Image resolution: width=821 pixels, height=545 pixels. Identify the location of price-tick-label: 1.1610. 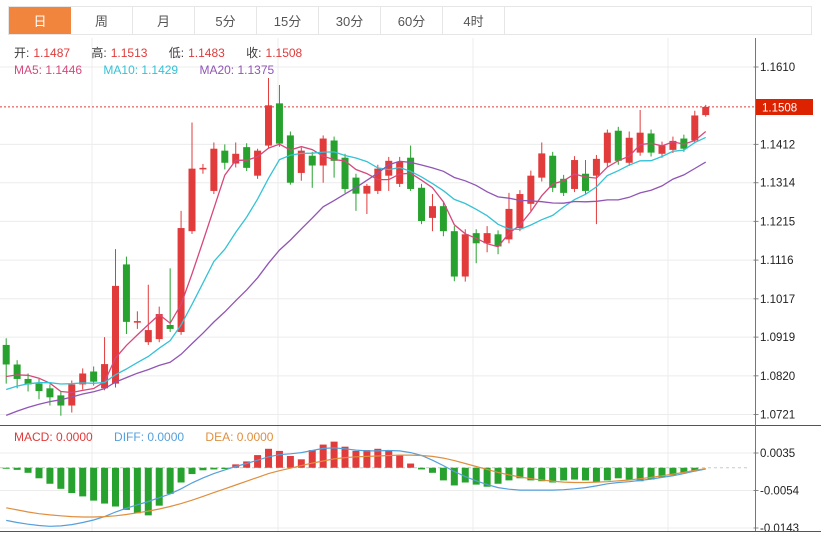
(777, 68).